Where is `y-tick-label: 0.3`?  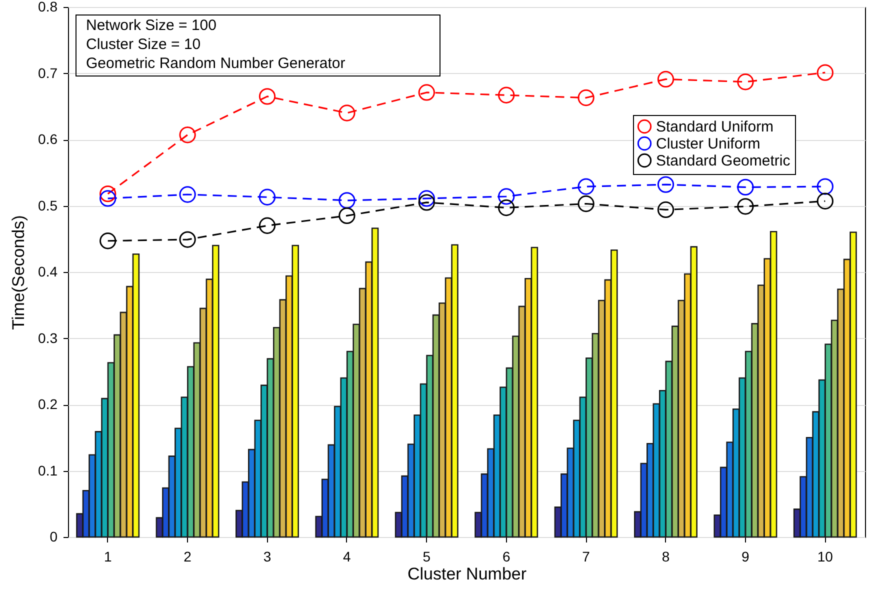
y-tick-label: 0.3 is located at coordinates (48, 338).